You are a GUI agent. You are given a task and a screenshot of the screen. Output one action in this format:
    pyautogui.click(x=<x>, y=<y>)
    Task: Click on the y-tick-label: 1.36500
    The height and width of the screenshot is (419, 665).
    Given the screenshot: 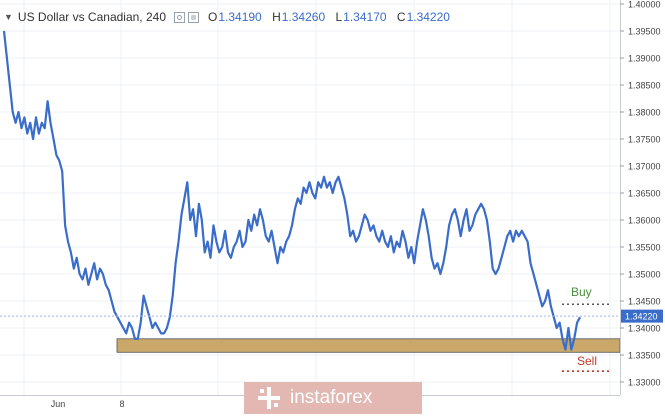 What is the action you would take?
    pyautogui.click(x=644, y=194)
    